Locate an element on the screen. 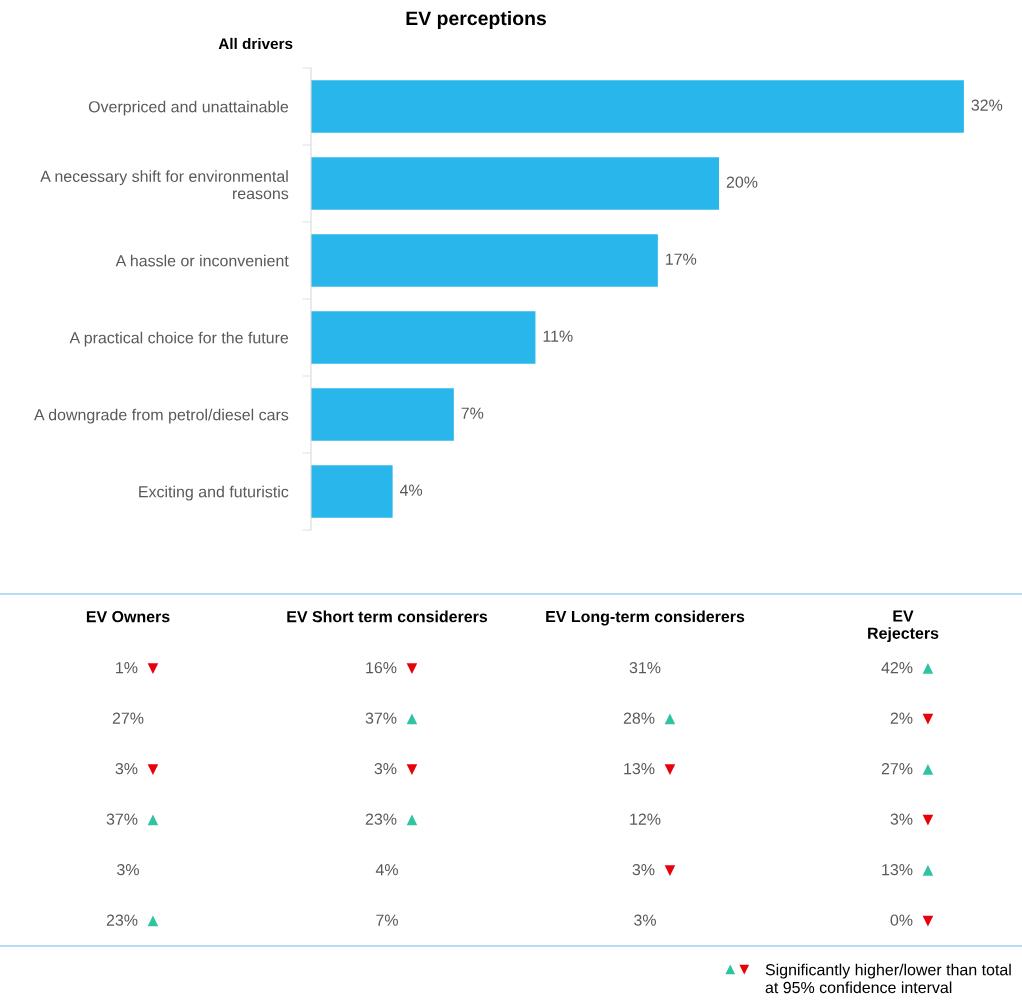 The width and height of the screenshot is (1022, 1000). data-label: 20% is located at coordinates (742, 182).